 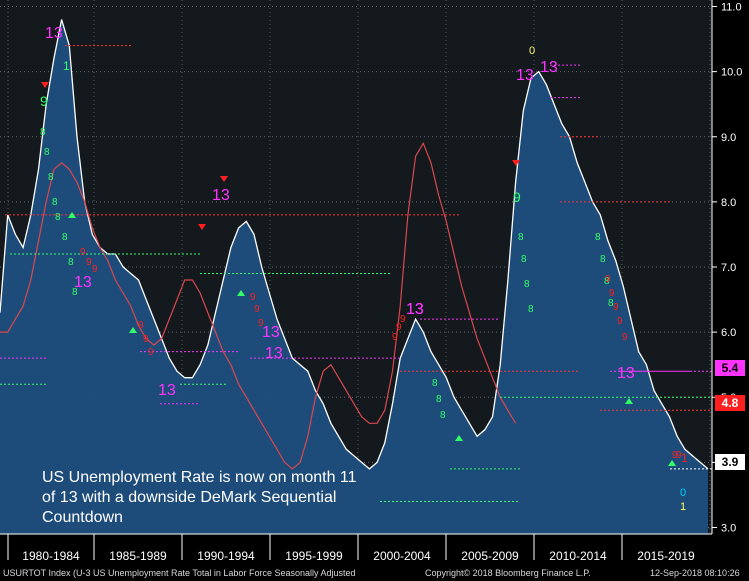 What do you see at coordinates (82, 517) in the screenshot?
I see `annotation-line-3: Countdown` at bounding box center [82, 517].